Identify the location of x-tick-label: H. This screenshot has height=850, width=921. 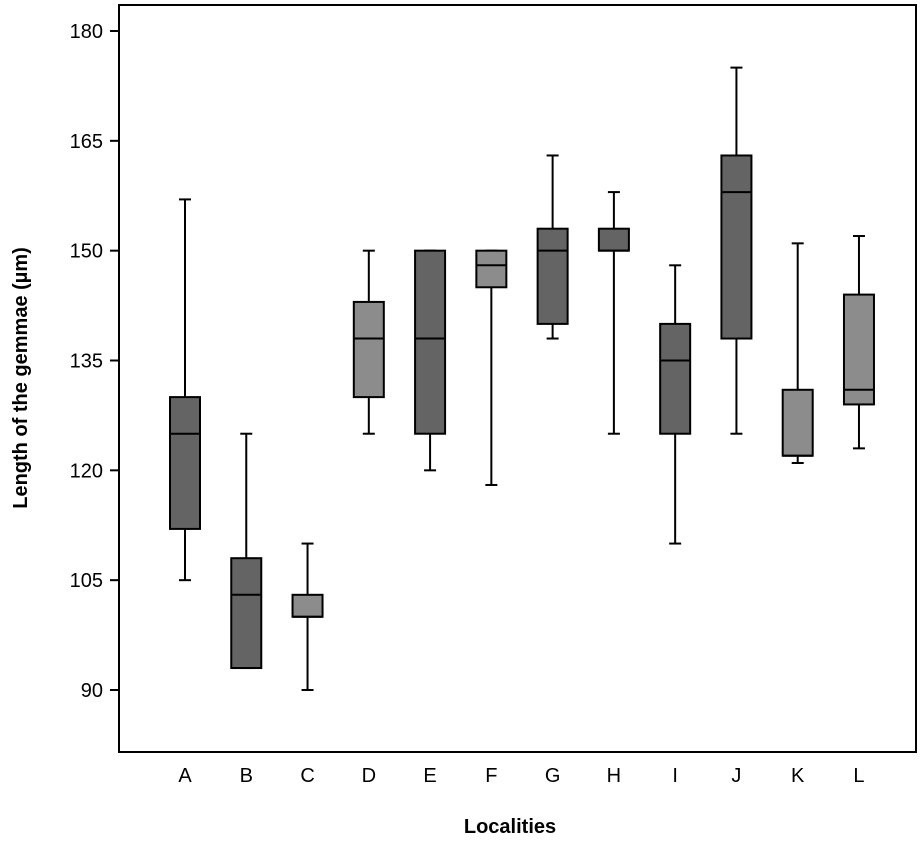
(614, 776).